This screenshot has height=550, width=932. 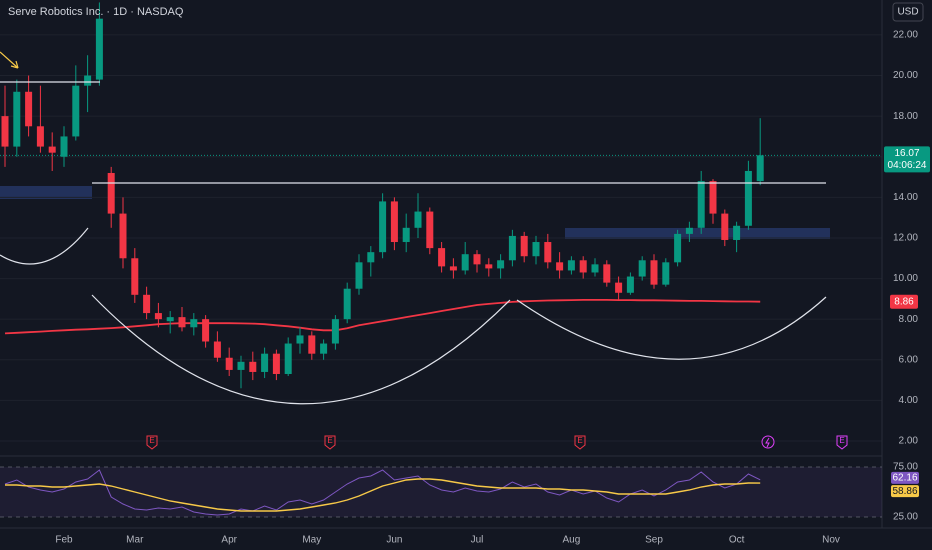 I want to click on dividend-icon, so click(x=768, y=442).